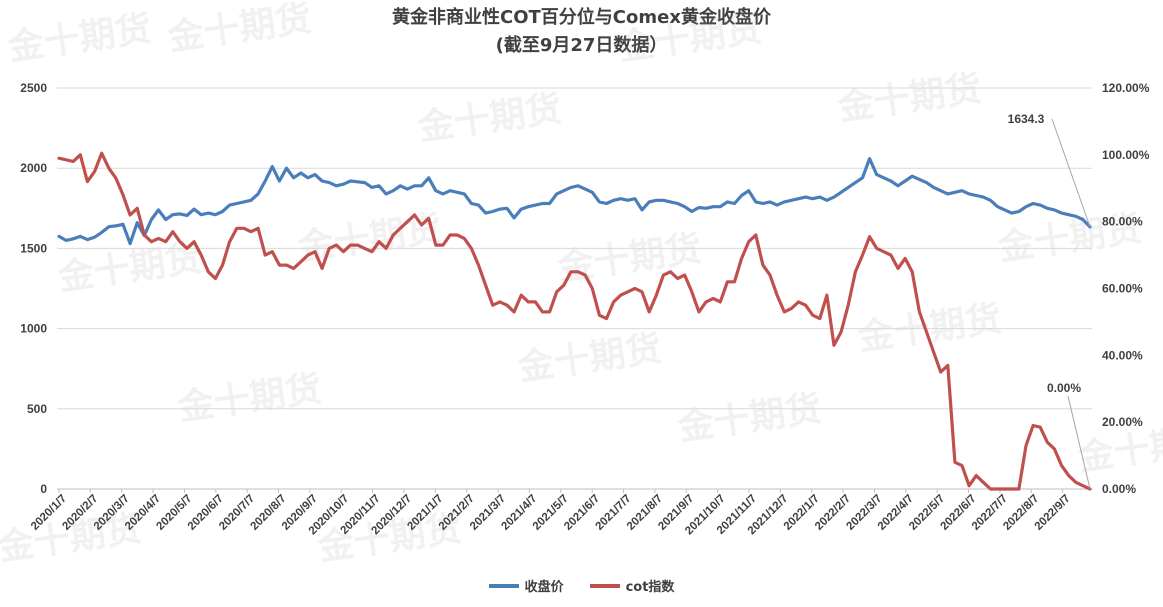  I want to click on legend-item-close: 收盘价, so click(526, 585).